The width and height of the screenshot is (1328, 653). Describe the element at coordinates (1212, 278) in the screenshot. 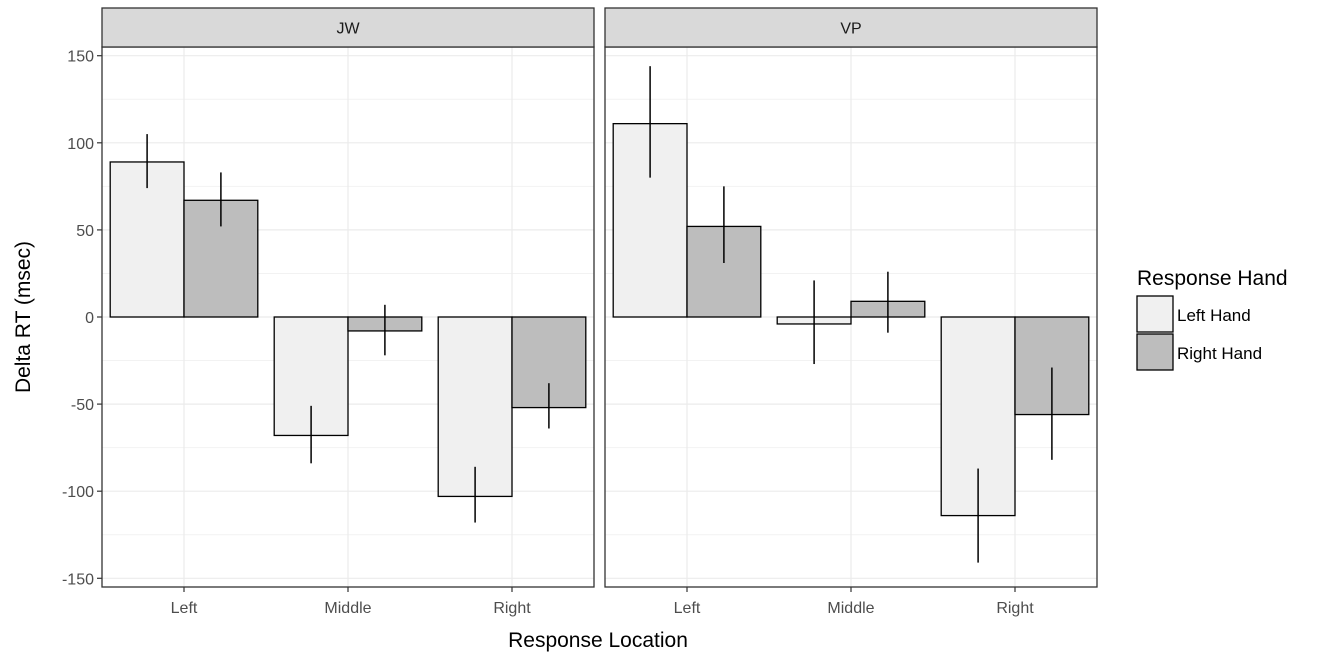

I see `legend-title: Response Hand` at that location.